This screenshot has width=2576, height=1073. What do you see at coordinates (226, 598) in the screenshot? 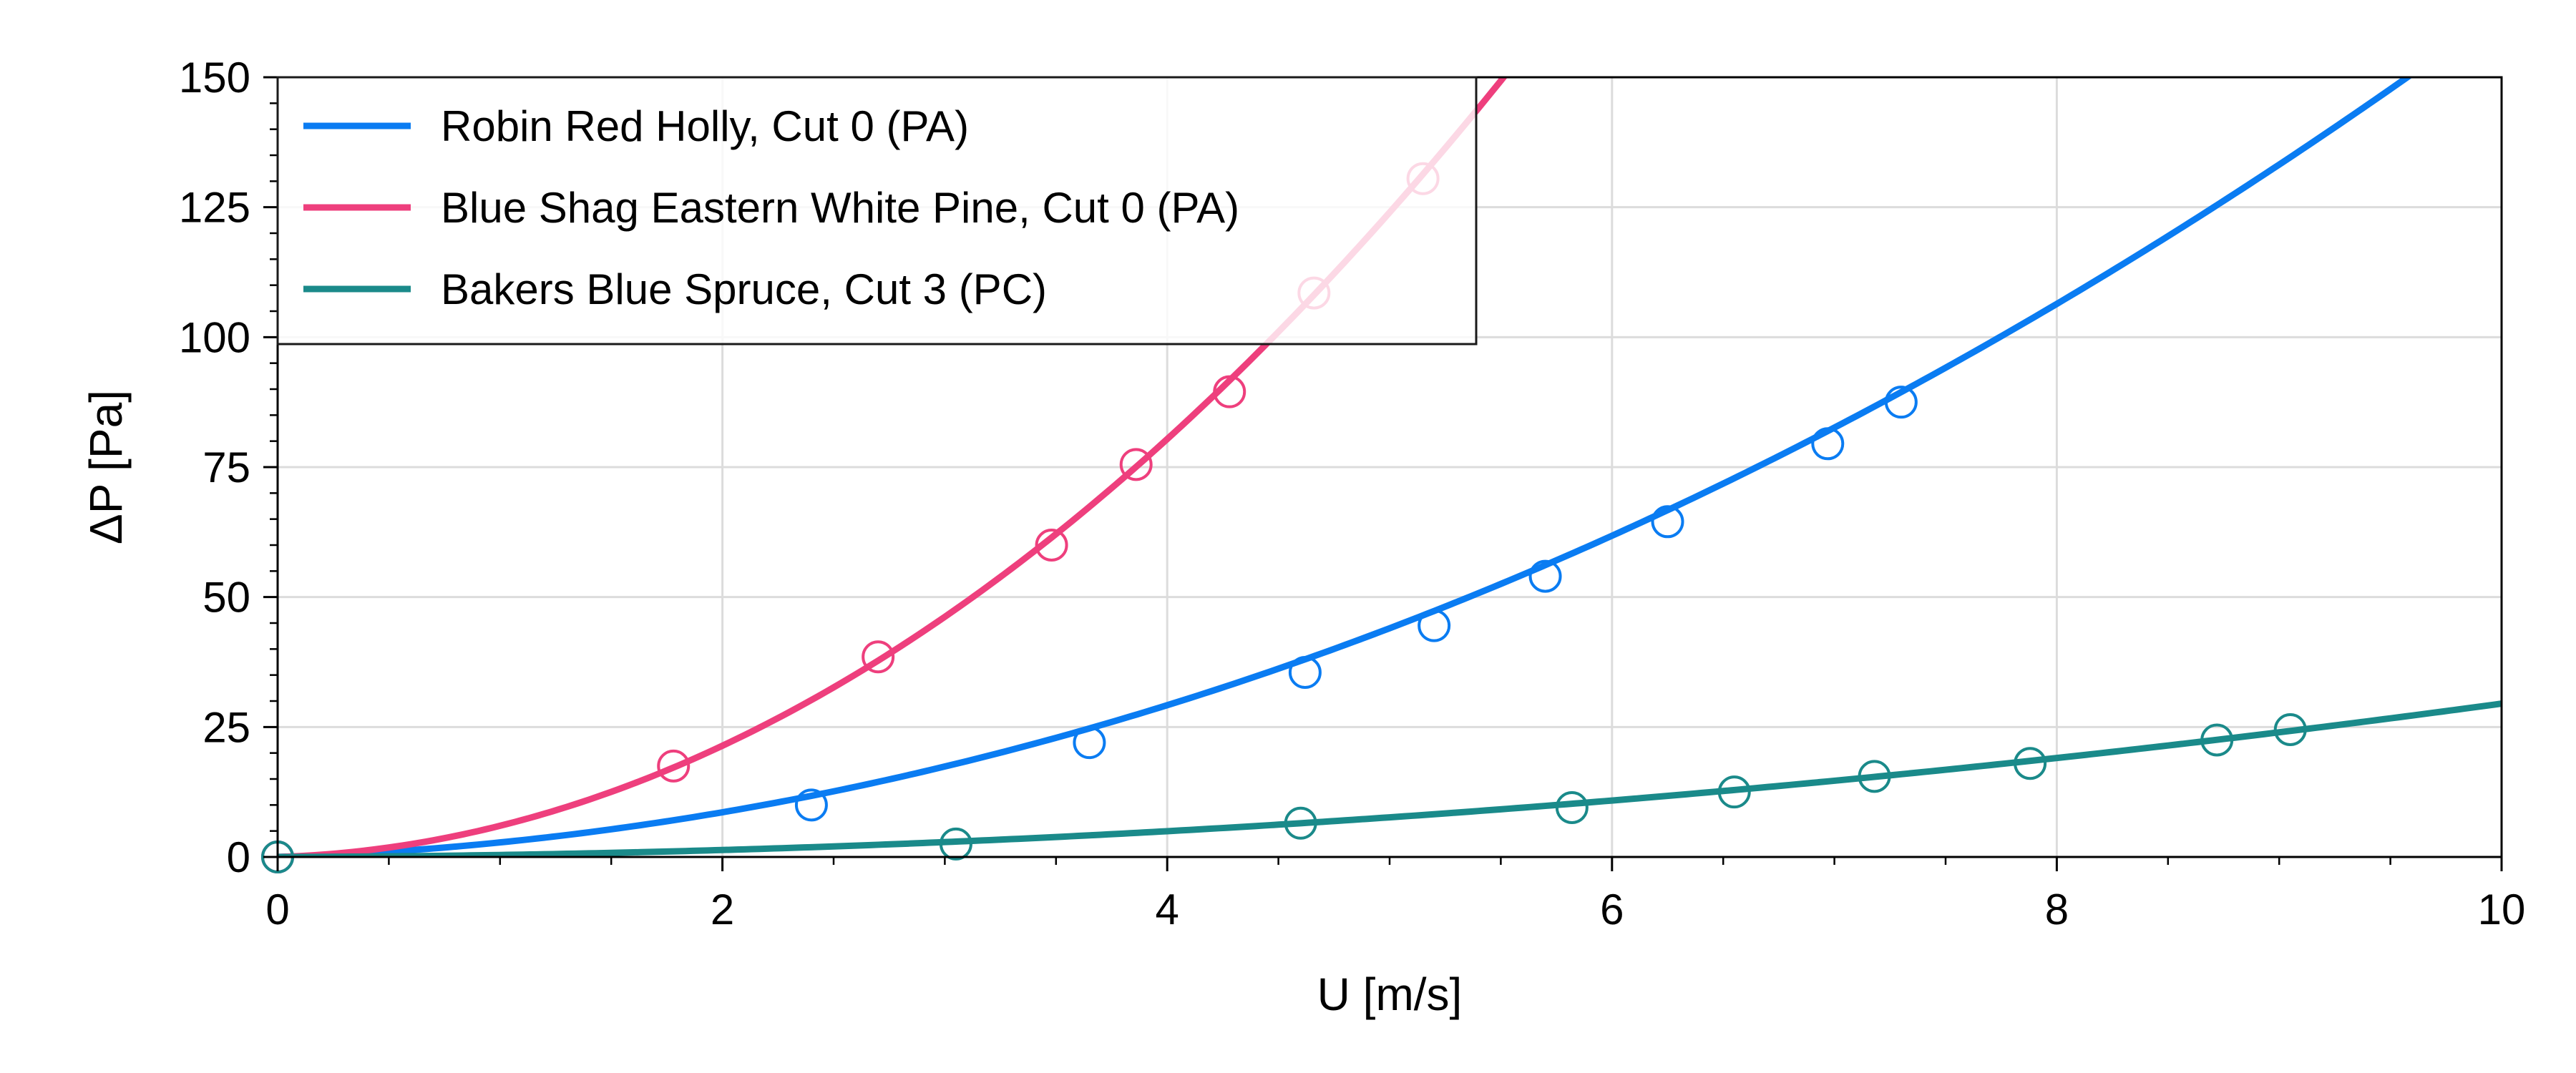
I see `y-tick-label: 50` at bounding box center [226, 598].